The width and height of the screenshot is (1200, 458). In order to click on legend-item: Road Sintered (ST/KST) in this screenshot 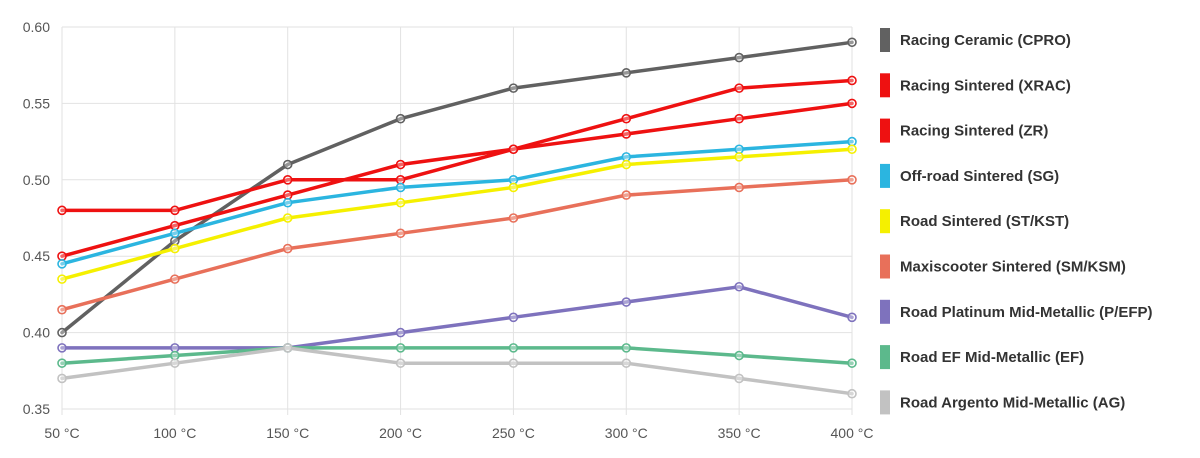, I will do `click(974, 221)`.